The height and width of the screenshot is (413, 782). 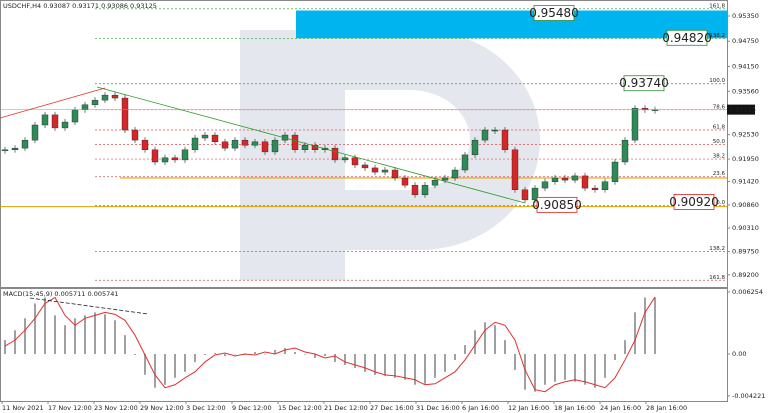 What do you see at coordinates (61, 294) in the screenshot?
I see `macd-title: MACD(15,45,9) 0.005711 0.005741` at bounding box center [61, 294].